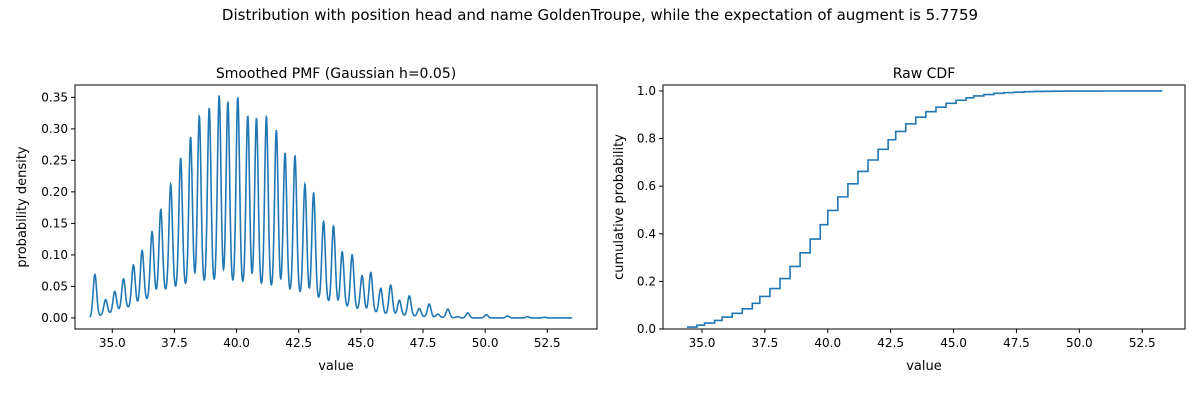 This screenshot has width=1200, height=404. I want to click on cdf-ytick-label: 0.4, so click(646, 234).